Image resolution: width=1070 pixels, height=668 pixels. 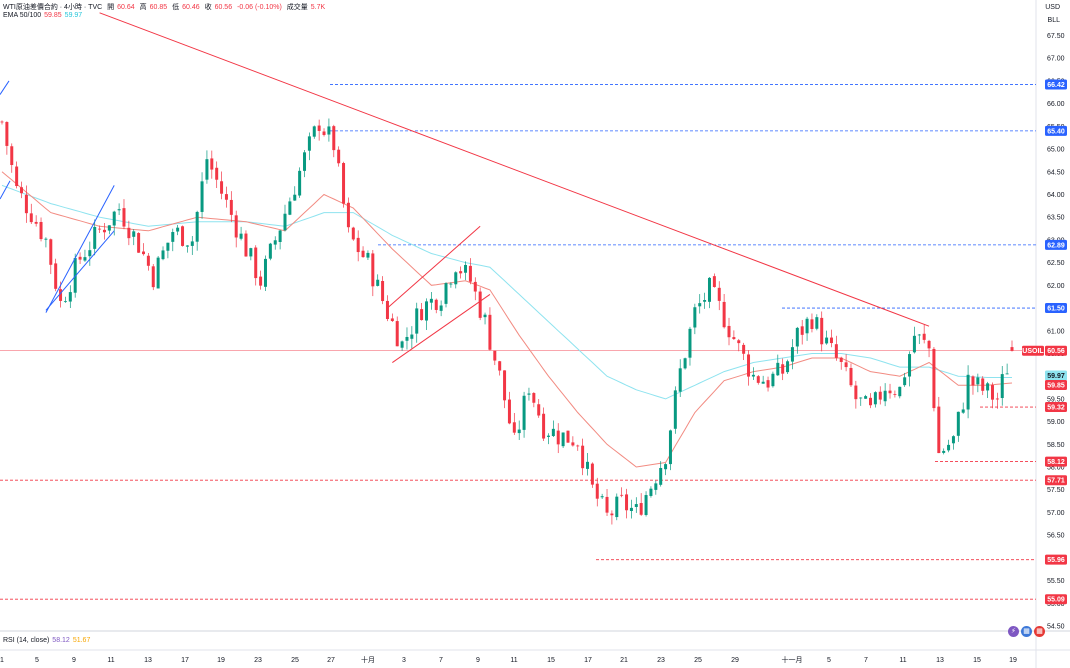 What do you see at coordinates (1056, 604) in the screenshot?
I see `price-tick-label: 55.00` at bounding box center [1056, 604].